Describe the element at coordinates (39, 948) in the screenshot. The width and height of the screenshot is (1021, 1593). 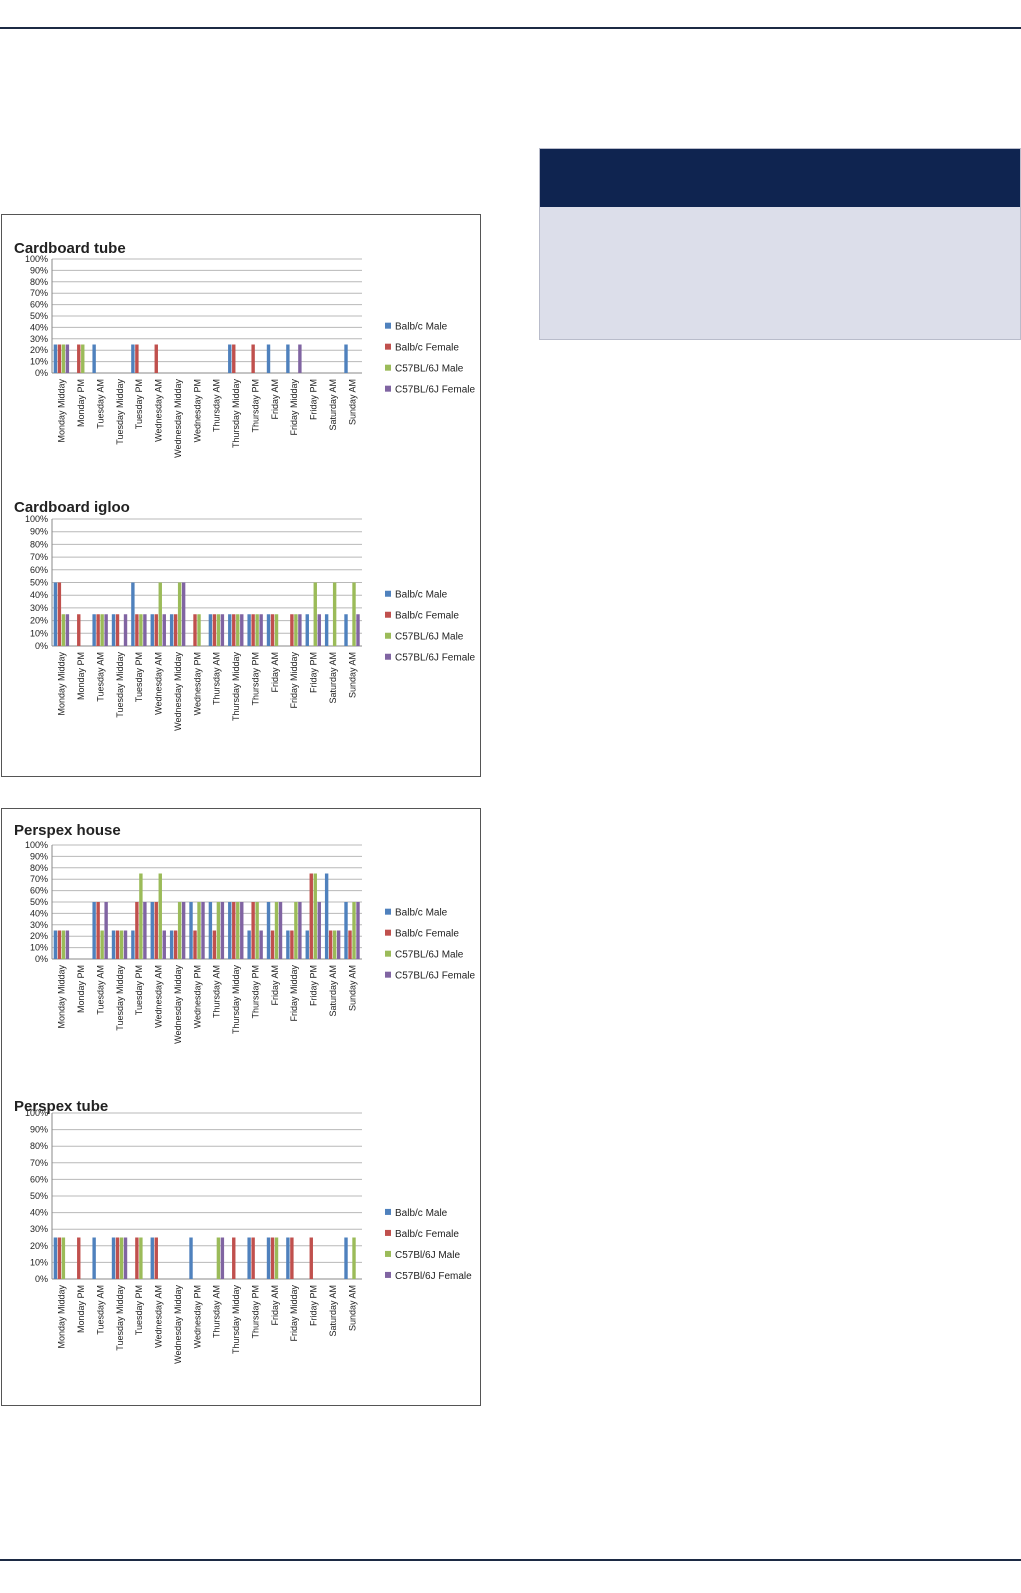
I see `y-tick-label: 10%` at that location.